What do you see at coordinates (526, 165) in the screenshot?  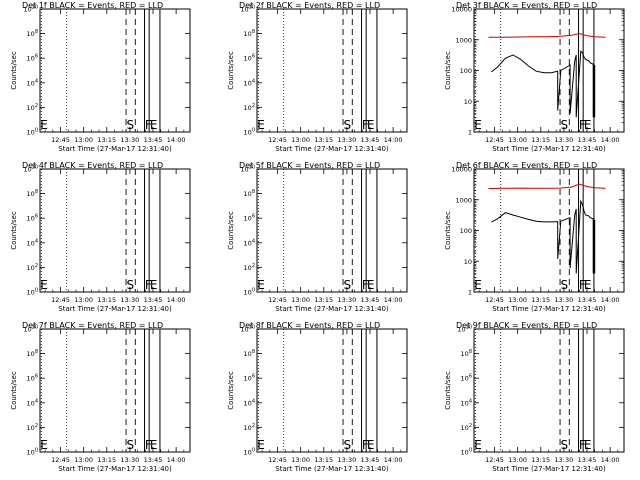 I see `panel-title: Det 6f BLACK = Events, RED = LLD` at bounding box center [526, 165].